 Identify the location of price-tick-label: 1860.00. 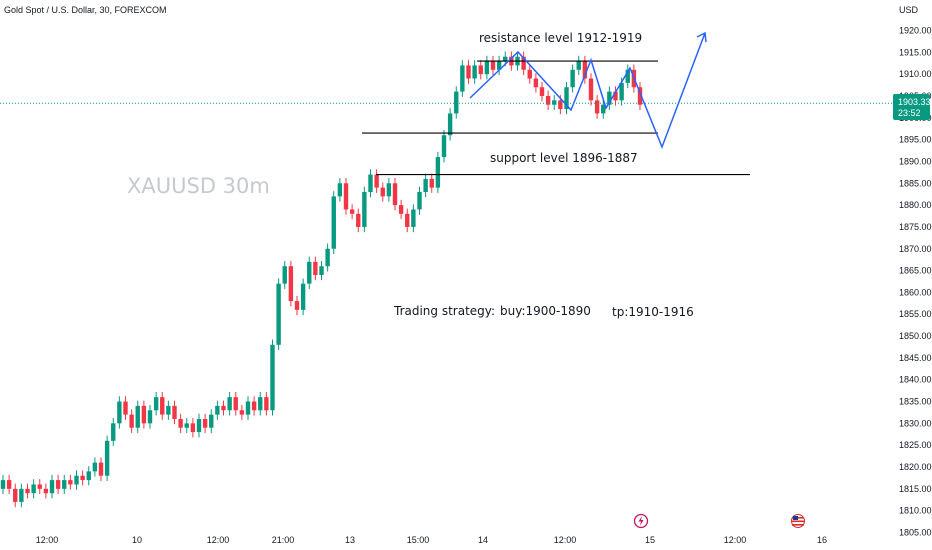
(915, 292).